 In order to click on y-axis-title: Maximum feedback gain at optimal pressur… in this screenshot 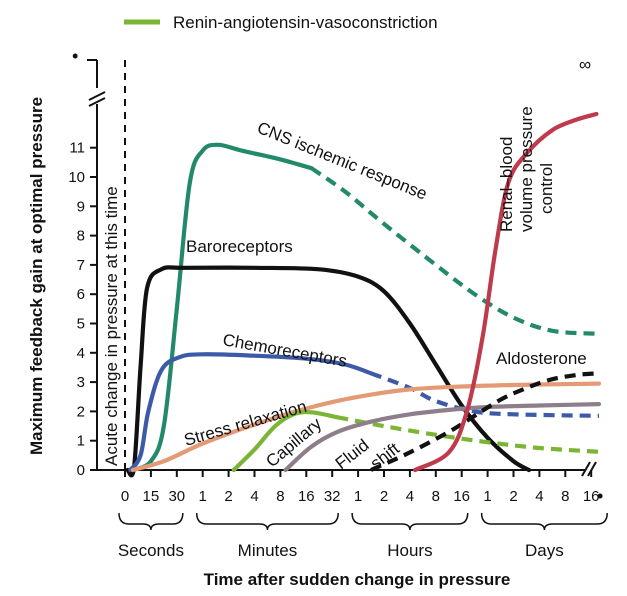, I will do `click(36, 276)`.